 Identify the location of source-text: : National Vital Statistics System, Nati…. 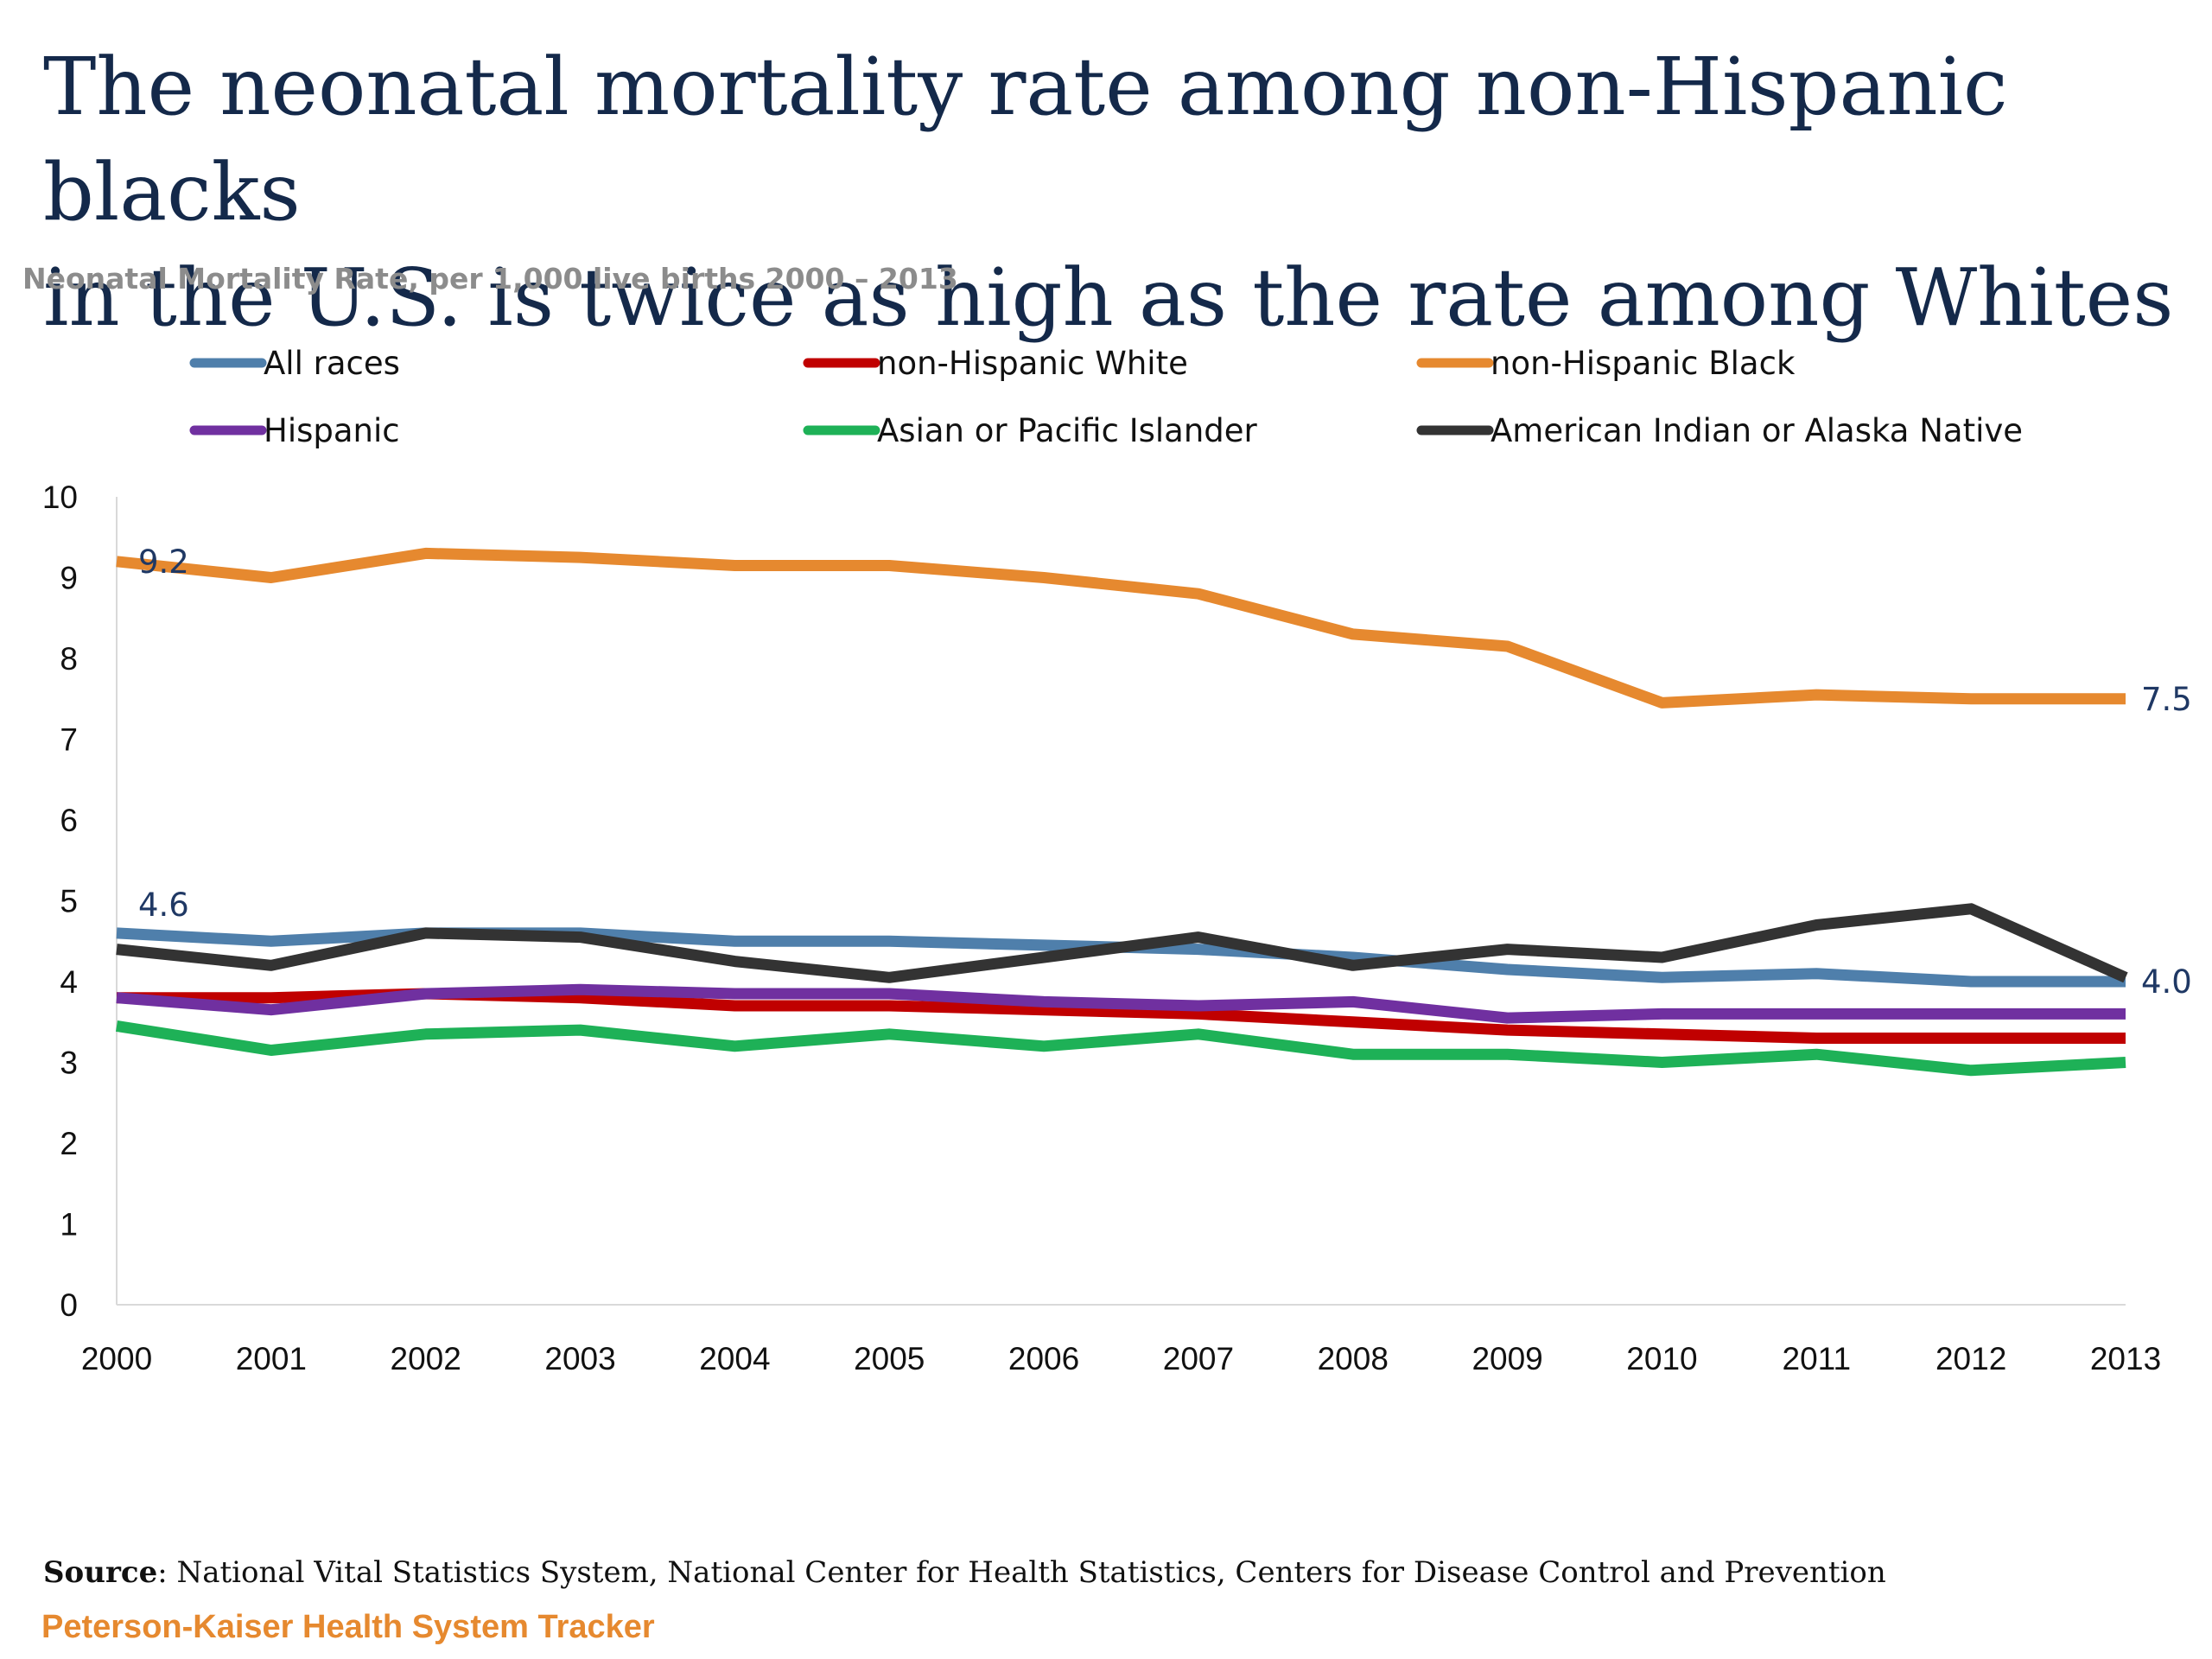
(1021, 1572).